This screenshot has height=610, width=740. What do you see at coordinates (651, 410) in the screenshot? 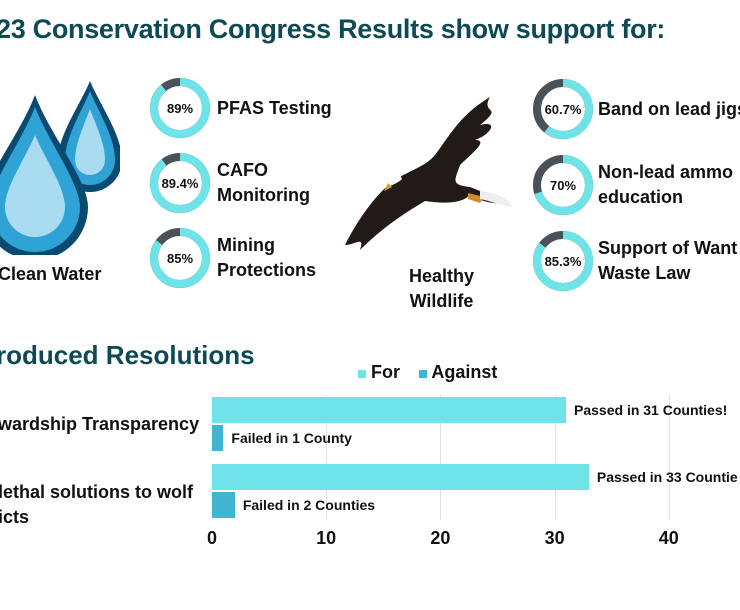
I see `bar-data-label: Passed in 31 Counties!` at bounding box center [651, 410].